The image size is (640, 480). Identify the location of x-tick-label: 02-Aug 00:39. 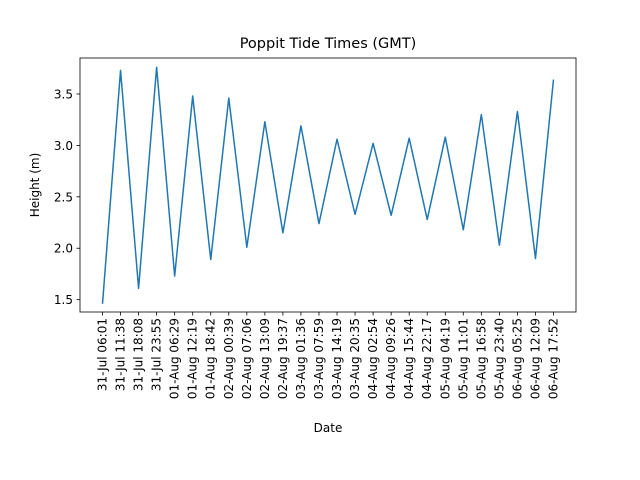
(229, 358).